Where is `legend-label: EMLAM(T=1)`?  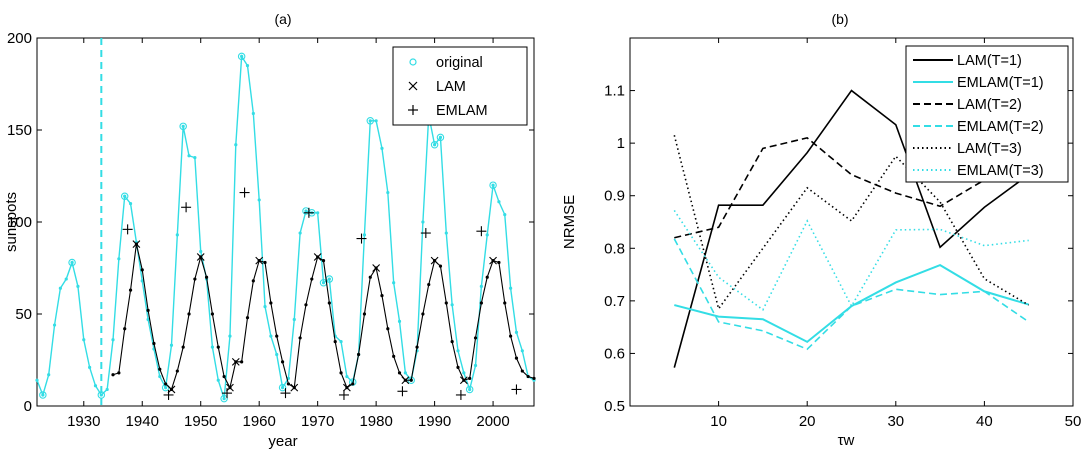 legend-label: EMLAM(T=1) is located at coordinates (1000, 83).